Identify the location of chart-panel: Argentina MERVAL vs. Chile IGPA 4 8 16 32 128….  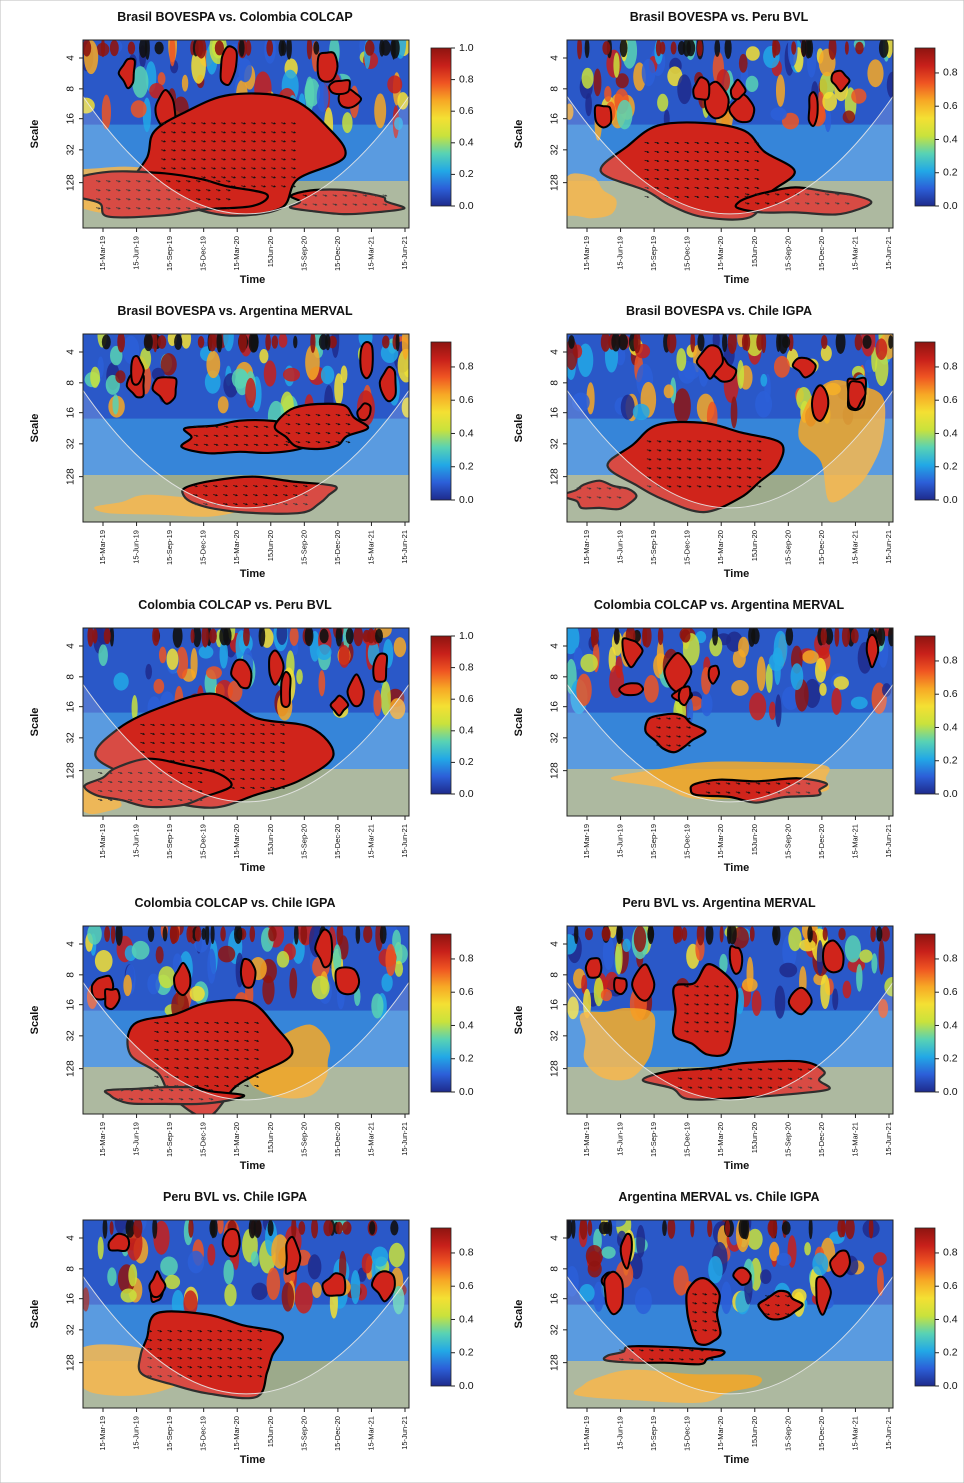
(735, 1328).